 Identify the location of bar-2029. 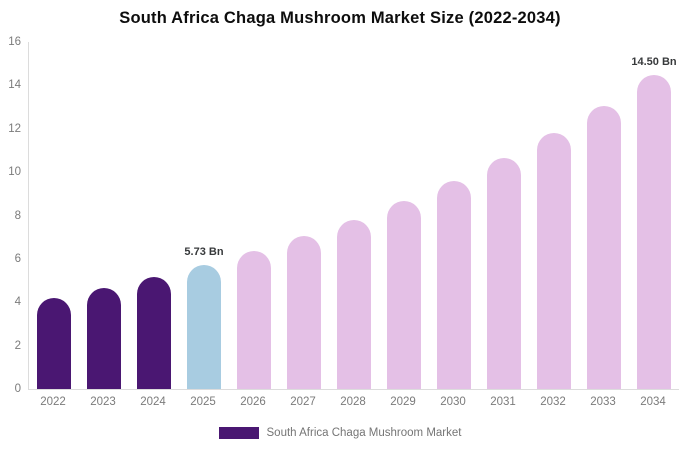
(404, 295).